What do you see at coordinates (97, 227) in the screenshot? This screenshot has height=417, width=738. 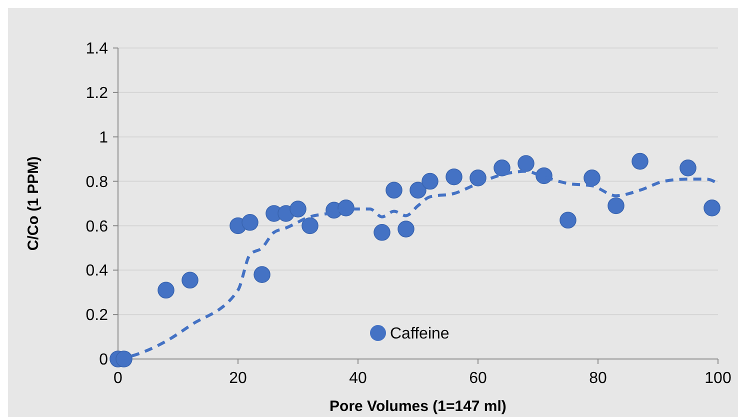 I see `y-tick-label: 0.6` at bounding box center [97, 227].